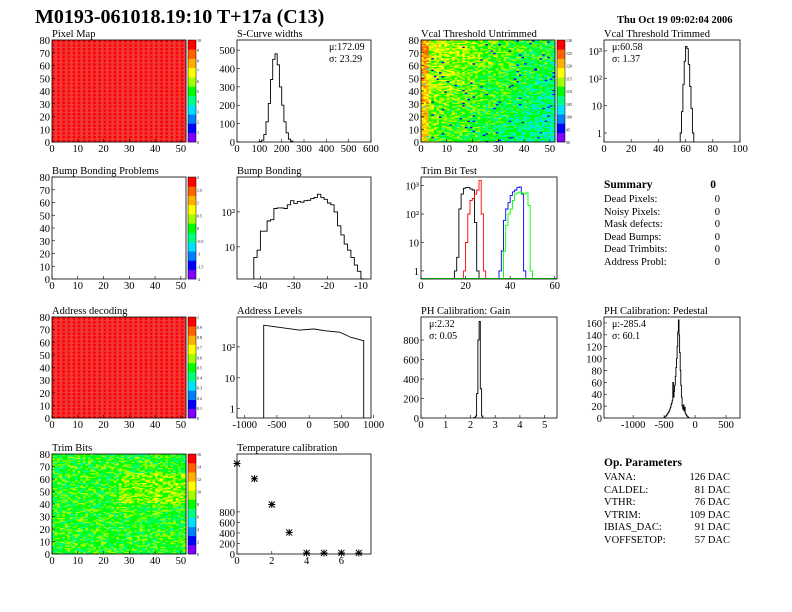  Describe the element at coordinates (345, 59) in the screenshot. I see `stats-text: σ: 23.29` at that location.